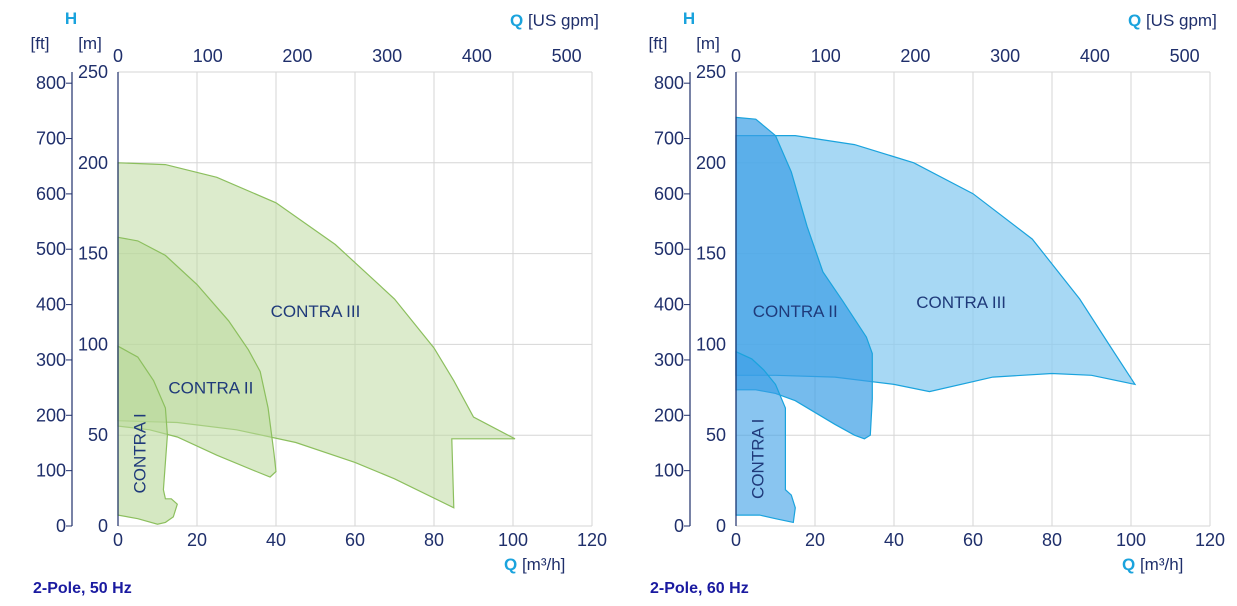 Image resolution: width=1237 pixels, height=606 pixels. What do you see at coordinates (82, 588) in the screenshot?
I see `chart-caption-50hz: 2-Pole, 50 Hz` at bounding box center [82, 588].